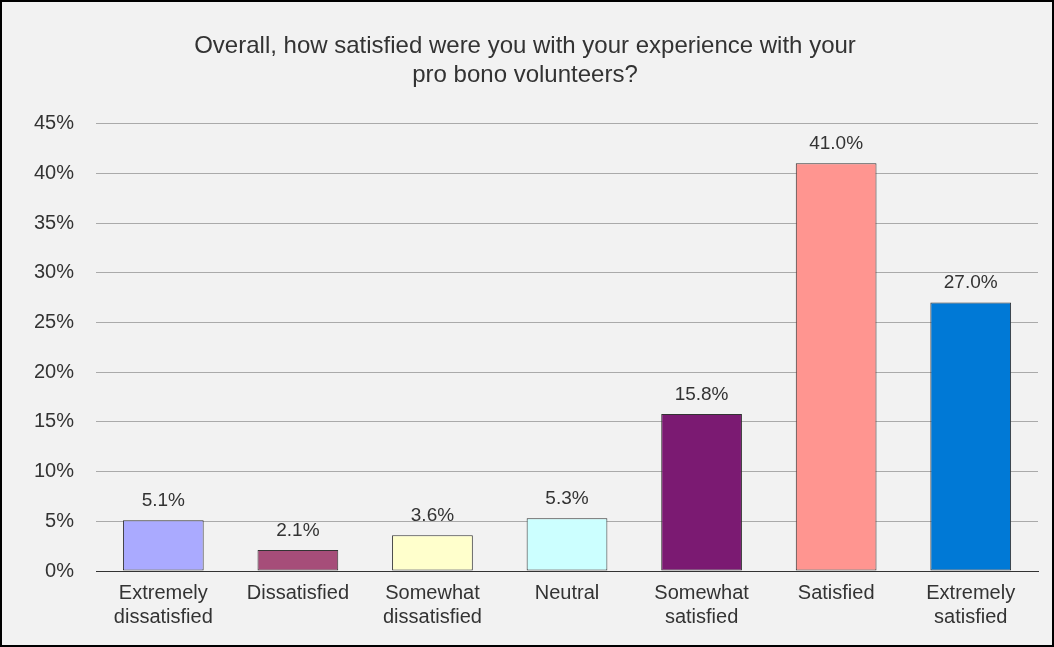 The width and height of the screenshot is (1054, 647). I want to click on y-tick-label: 35%, so click(54, 221).